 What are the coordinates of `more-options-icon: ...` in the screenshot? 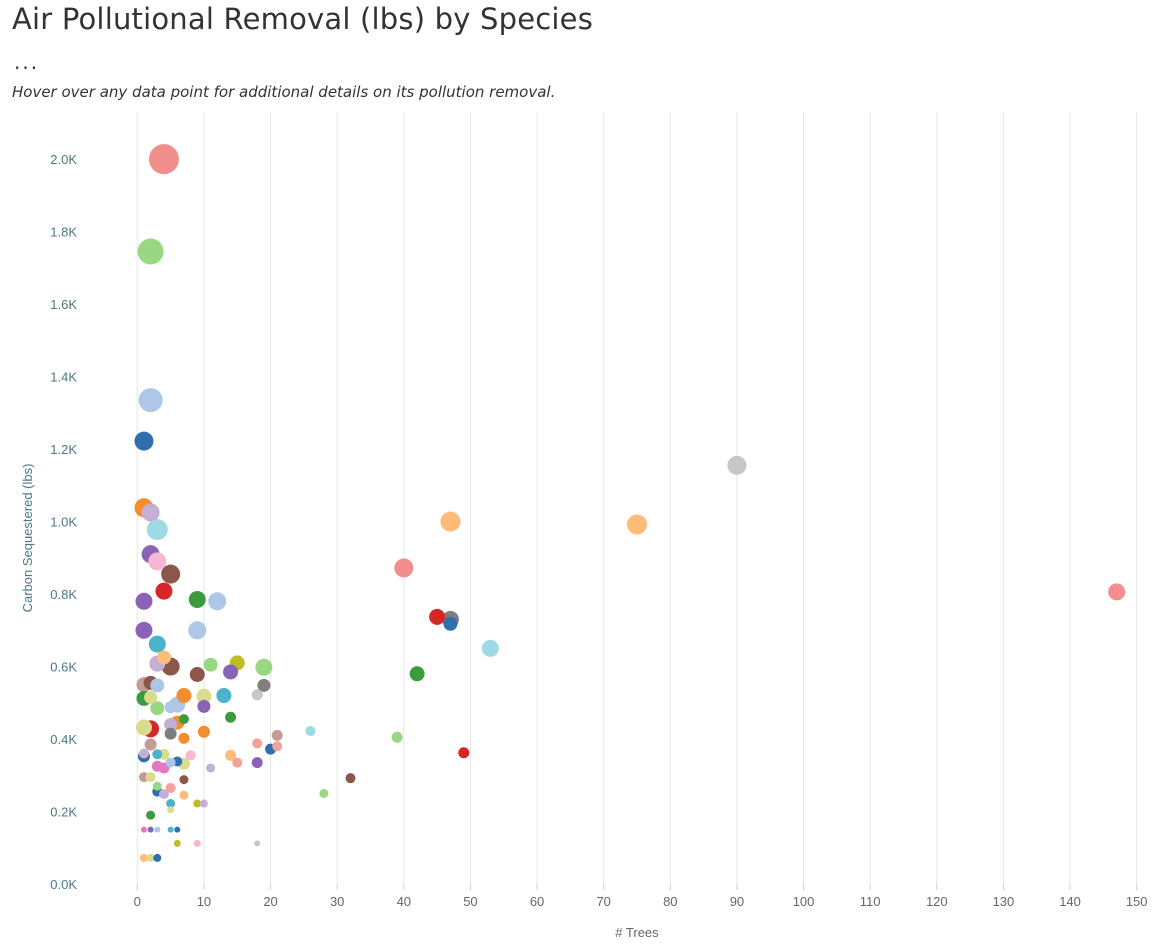 It's located at (27, 62).